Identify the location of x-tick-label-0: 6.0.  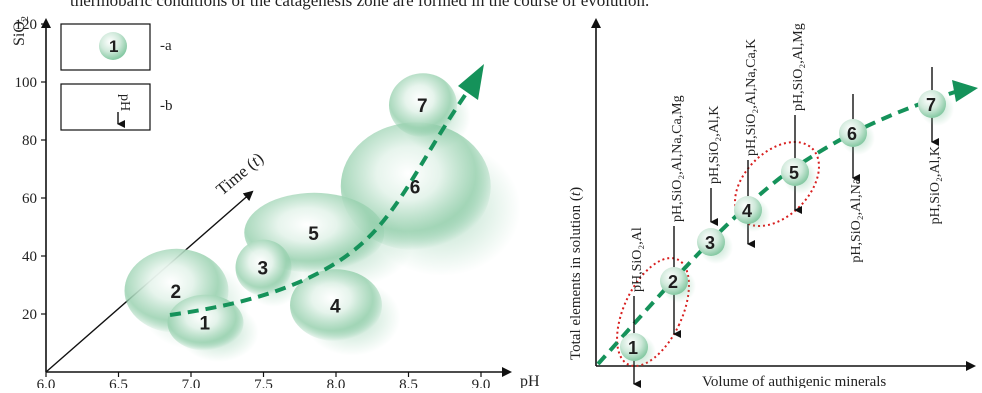
(46, 382).